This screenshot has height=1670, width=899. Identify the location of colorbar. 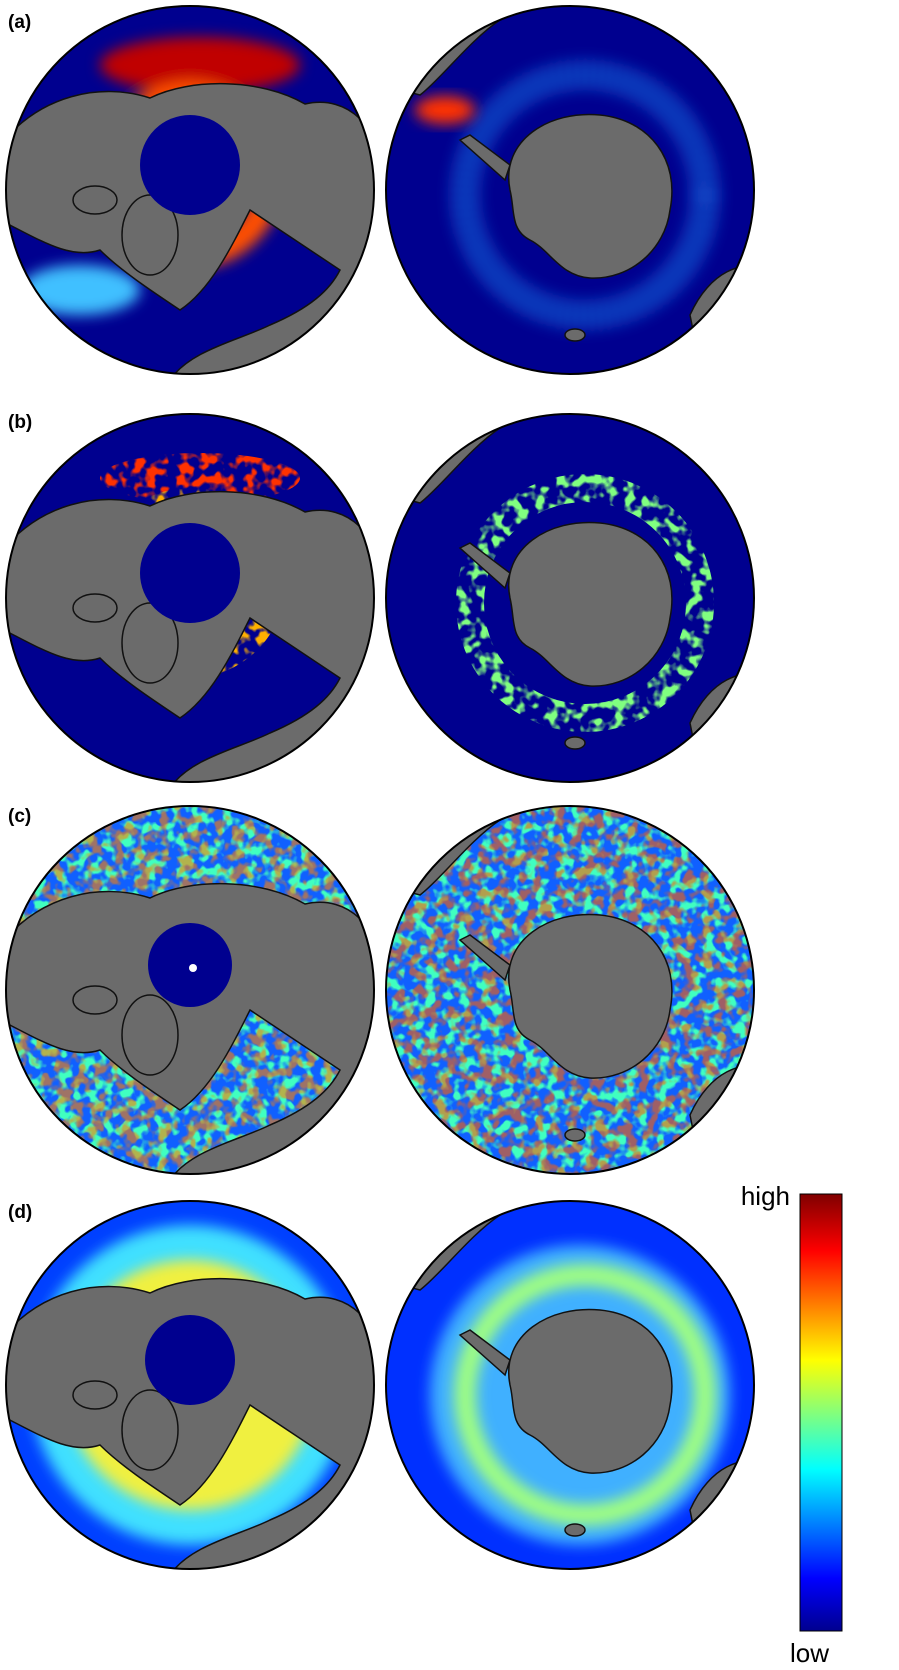
(821, 1412).